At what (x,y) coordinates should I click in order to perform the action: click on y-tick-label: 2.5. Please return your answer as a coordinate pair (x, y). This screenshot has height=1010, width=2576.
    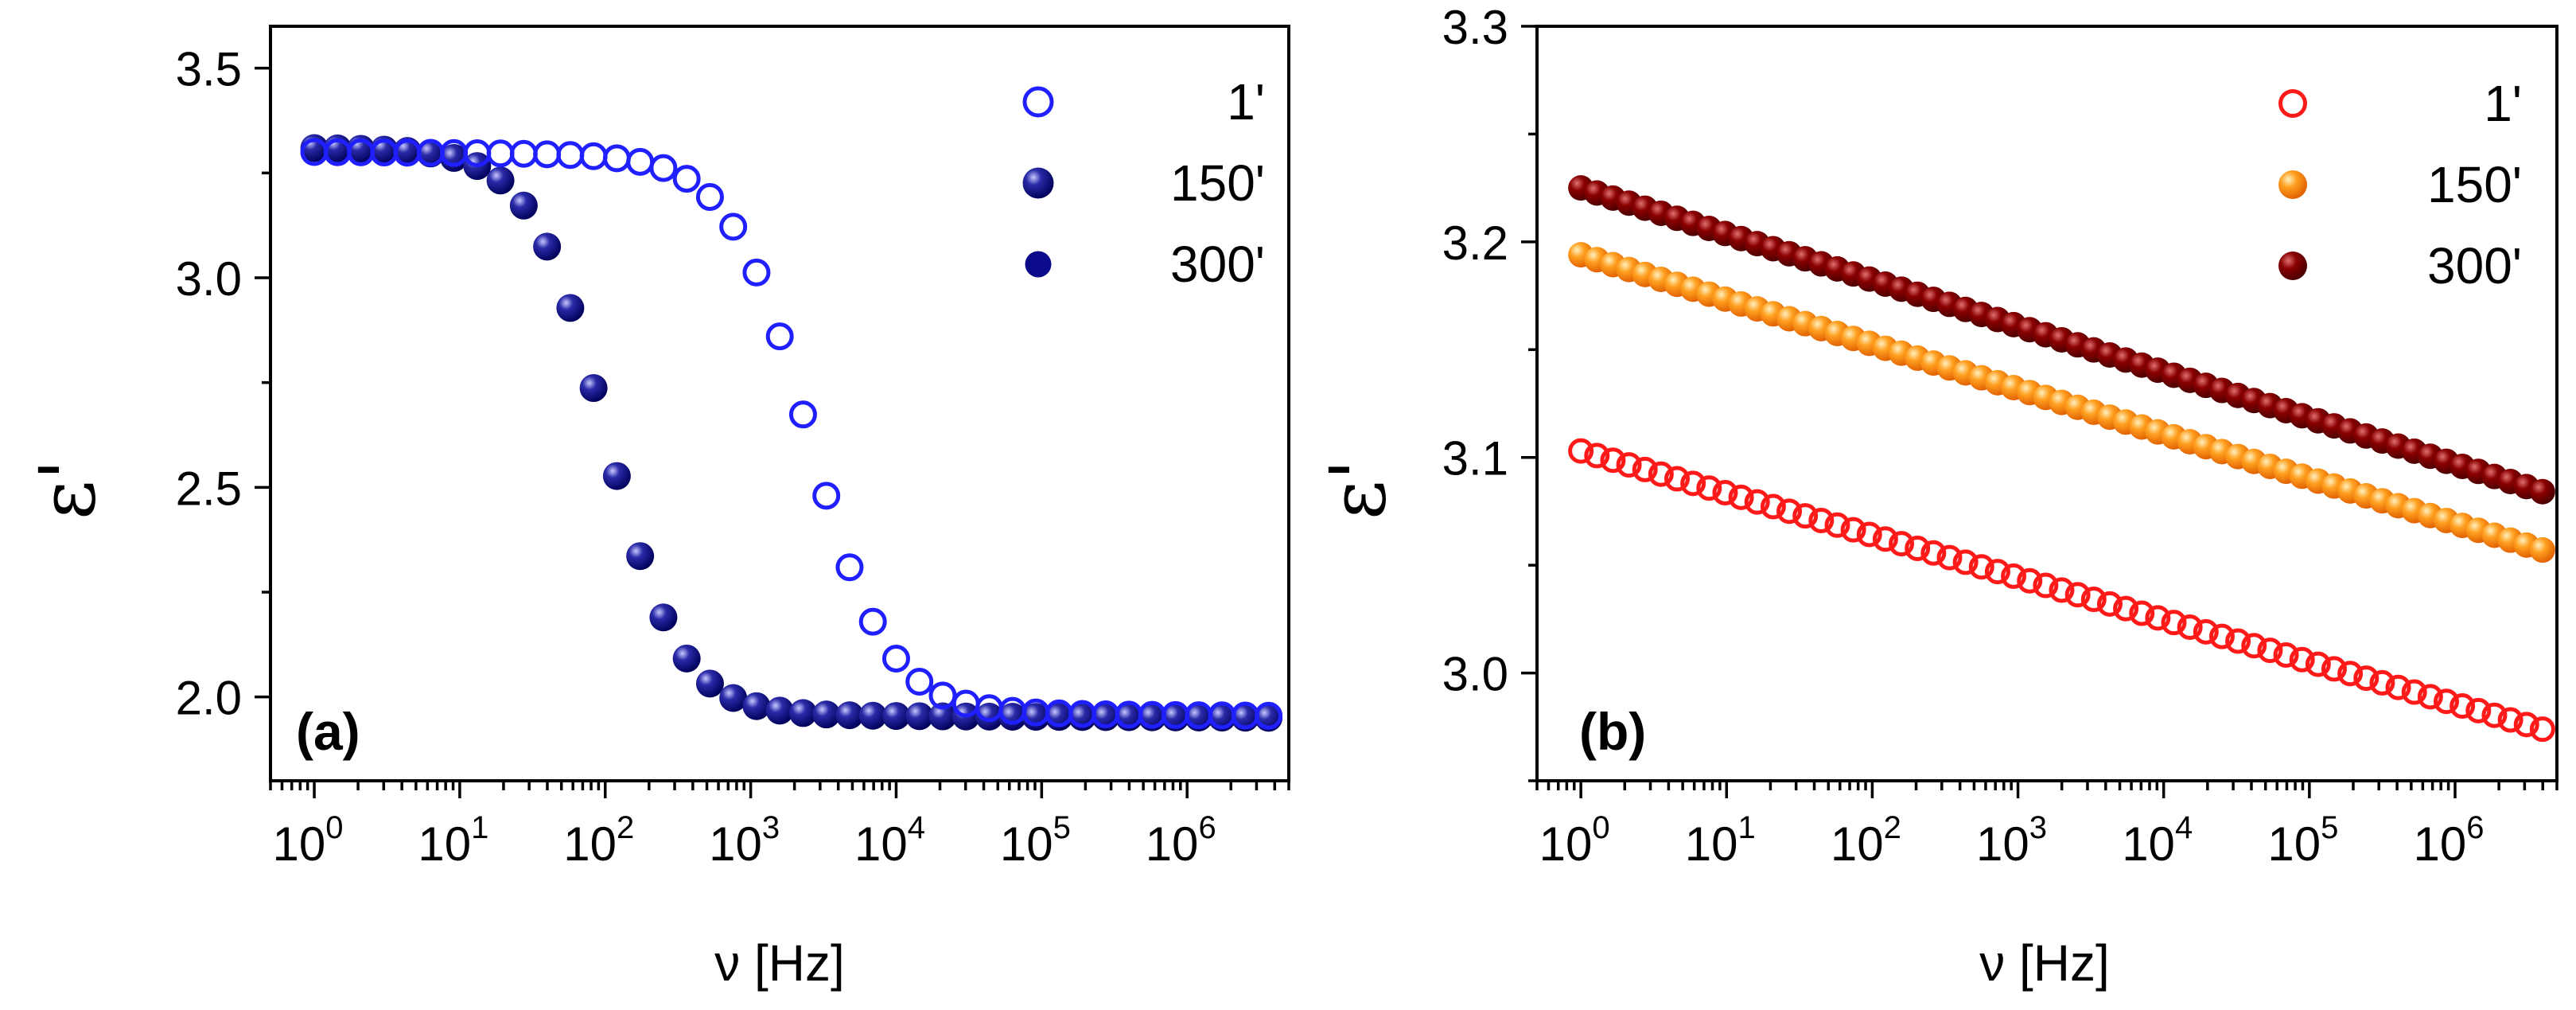
    Looking at the image, I should click on (209, 488).